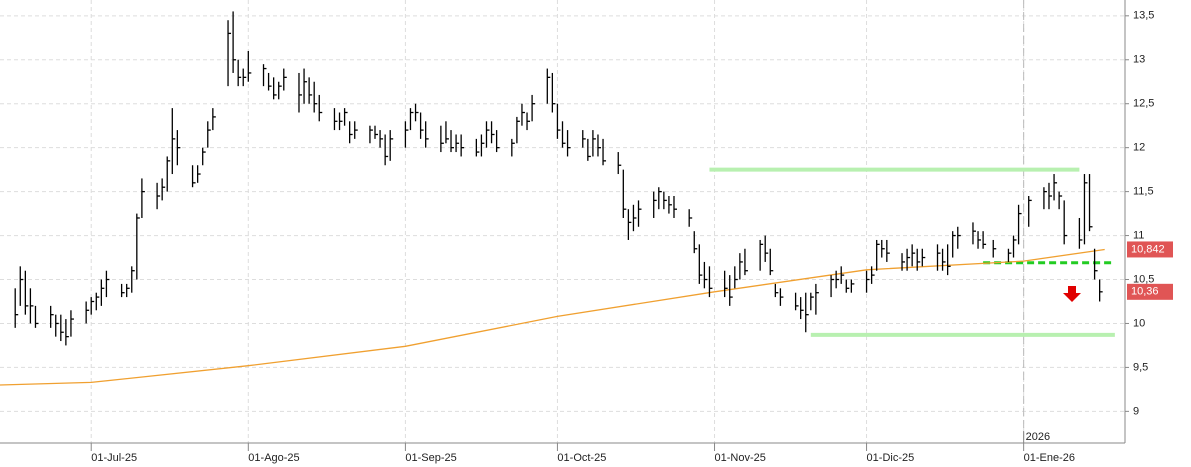 The width and height of the screenshot is (1191, 467). I want to click on y-tick-label: 9,5, so click(1140, 367).